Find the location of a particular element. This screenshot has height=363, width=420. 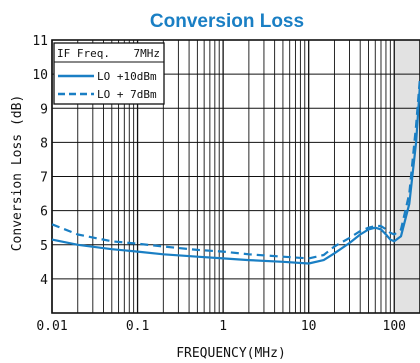

legend-entry-2: LO + 7dBm is located at coordinates (127, 94).